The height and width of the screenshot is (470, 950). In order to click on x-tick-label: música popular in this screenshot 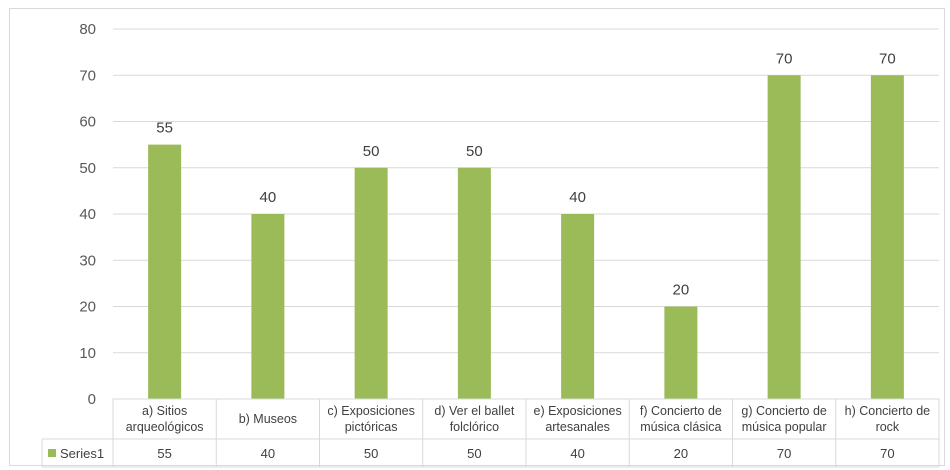, I will do `click(784, 427)`.